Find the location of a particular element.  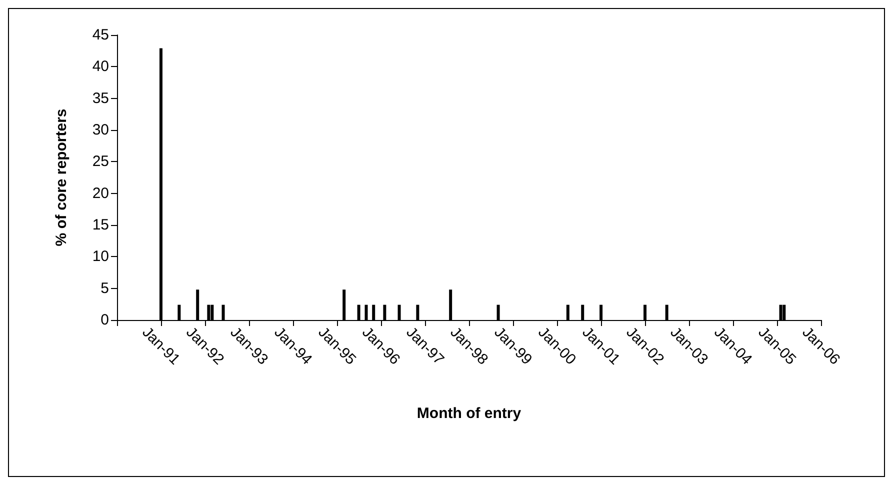

y-tick-label: 40 is located at coordinates (100, 67).